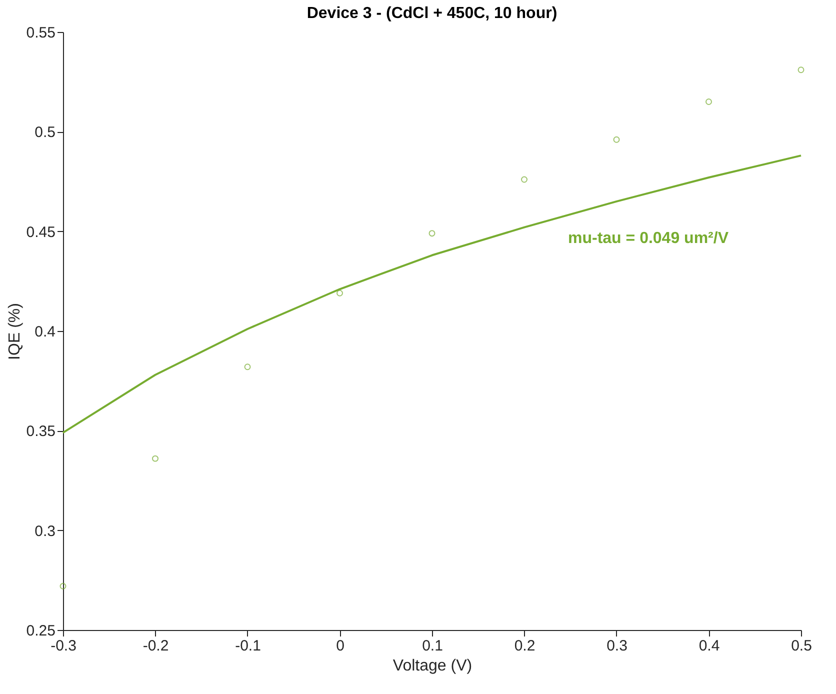 The height and width of the screenshot is (694, 836). I want to click on x-tick-label: 0.4, so click(709, 646).